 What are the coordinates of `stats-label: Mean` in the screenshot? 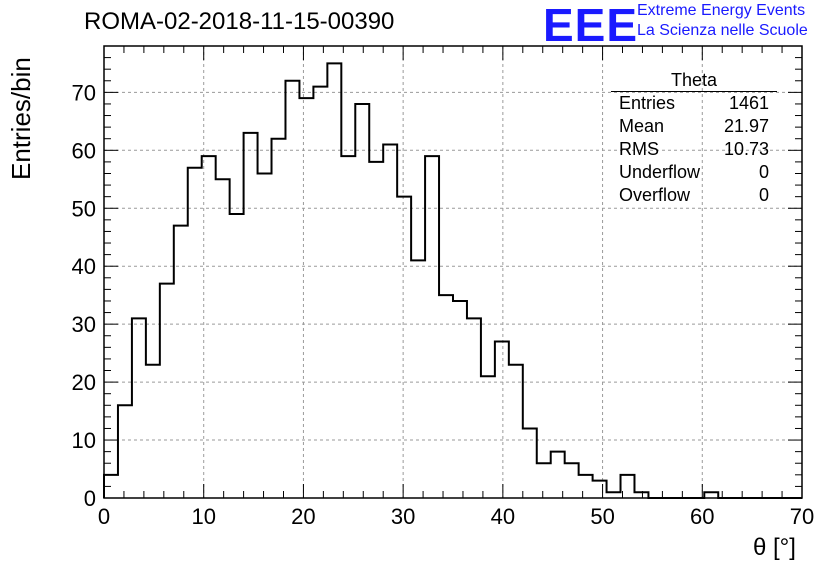 It's located at (642, 126).